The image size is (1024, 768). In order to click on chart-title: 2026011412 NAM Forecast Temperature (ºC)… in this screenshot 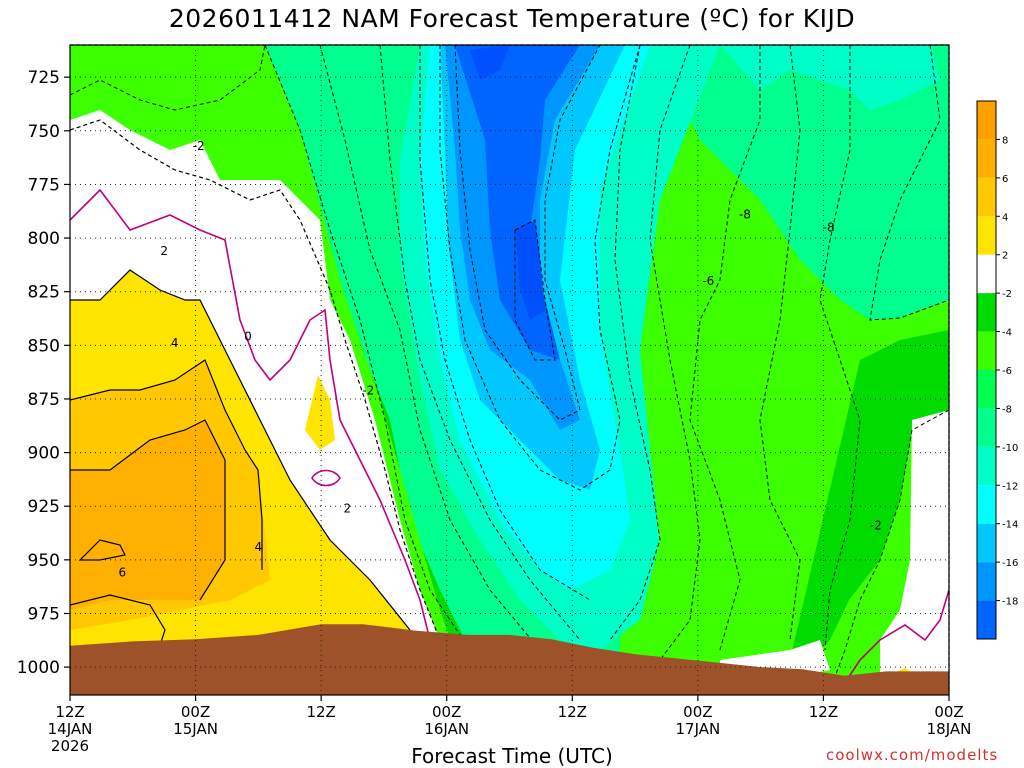, I will do `click(512, 18)`.